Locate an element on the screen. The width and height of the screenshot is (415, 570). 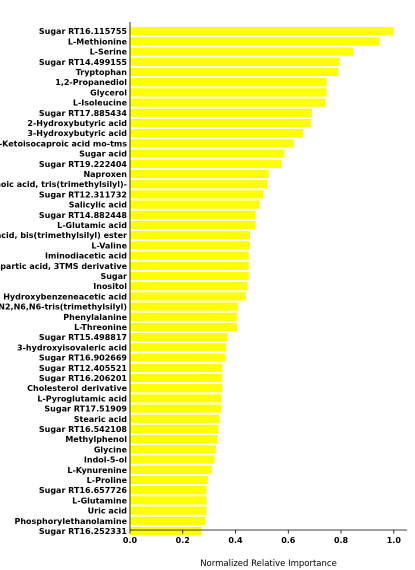
category-label: Indol-5-ol is located at coordinates (105, 460).